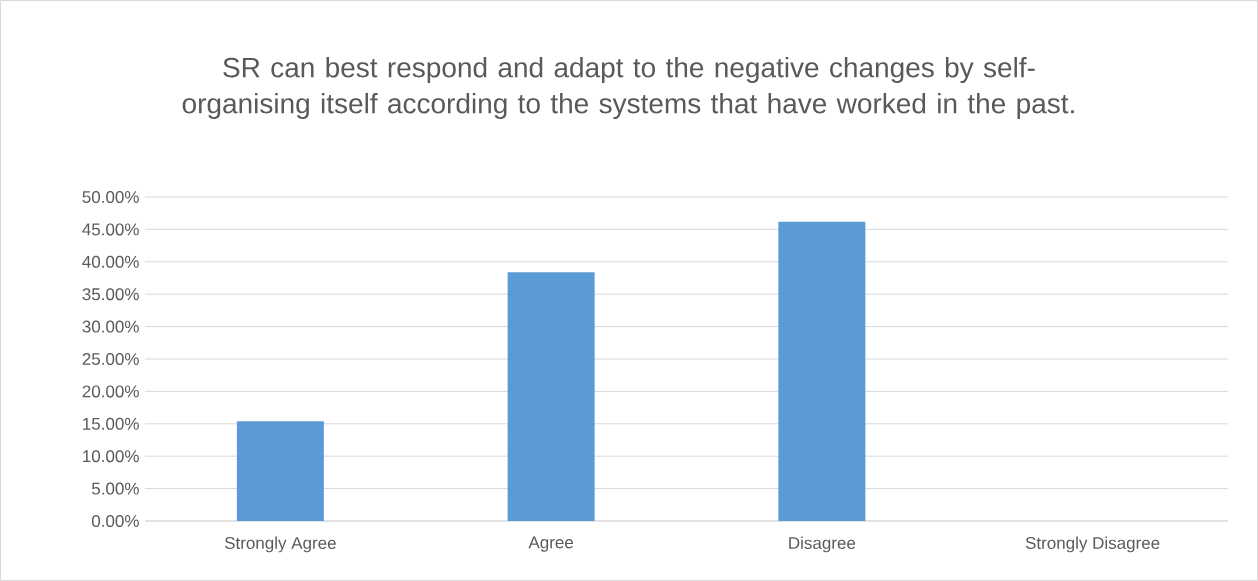  What do you see at coordinates (110, 261) in the screenshot?
I see `y-tick-label: 40.00%` at bounding box center [110, 261].